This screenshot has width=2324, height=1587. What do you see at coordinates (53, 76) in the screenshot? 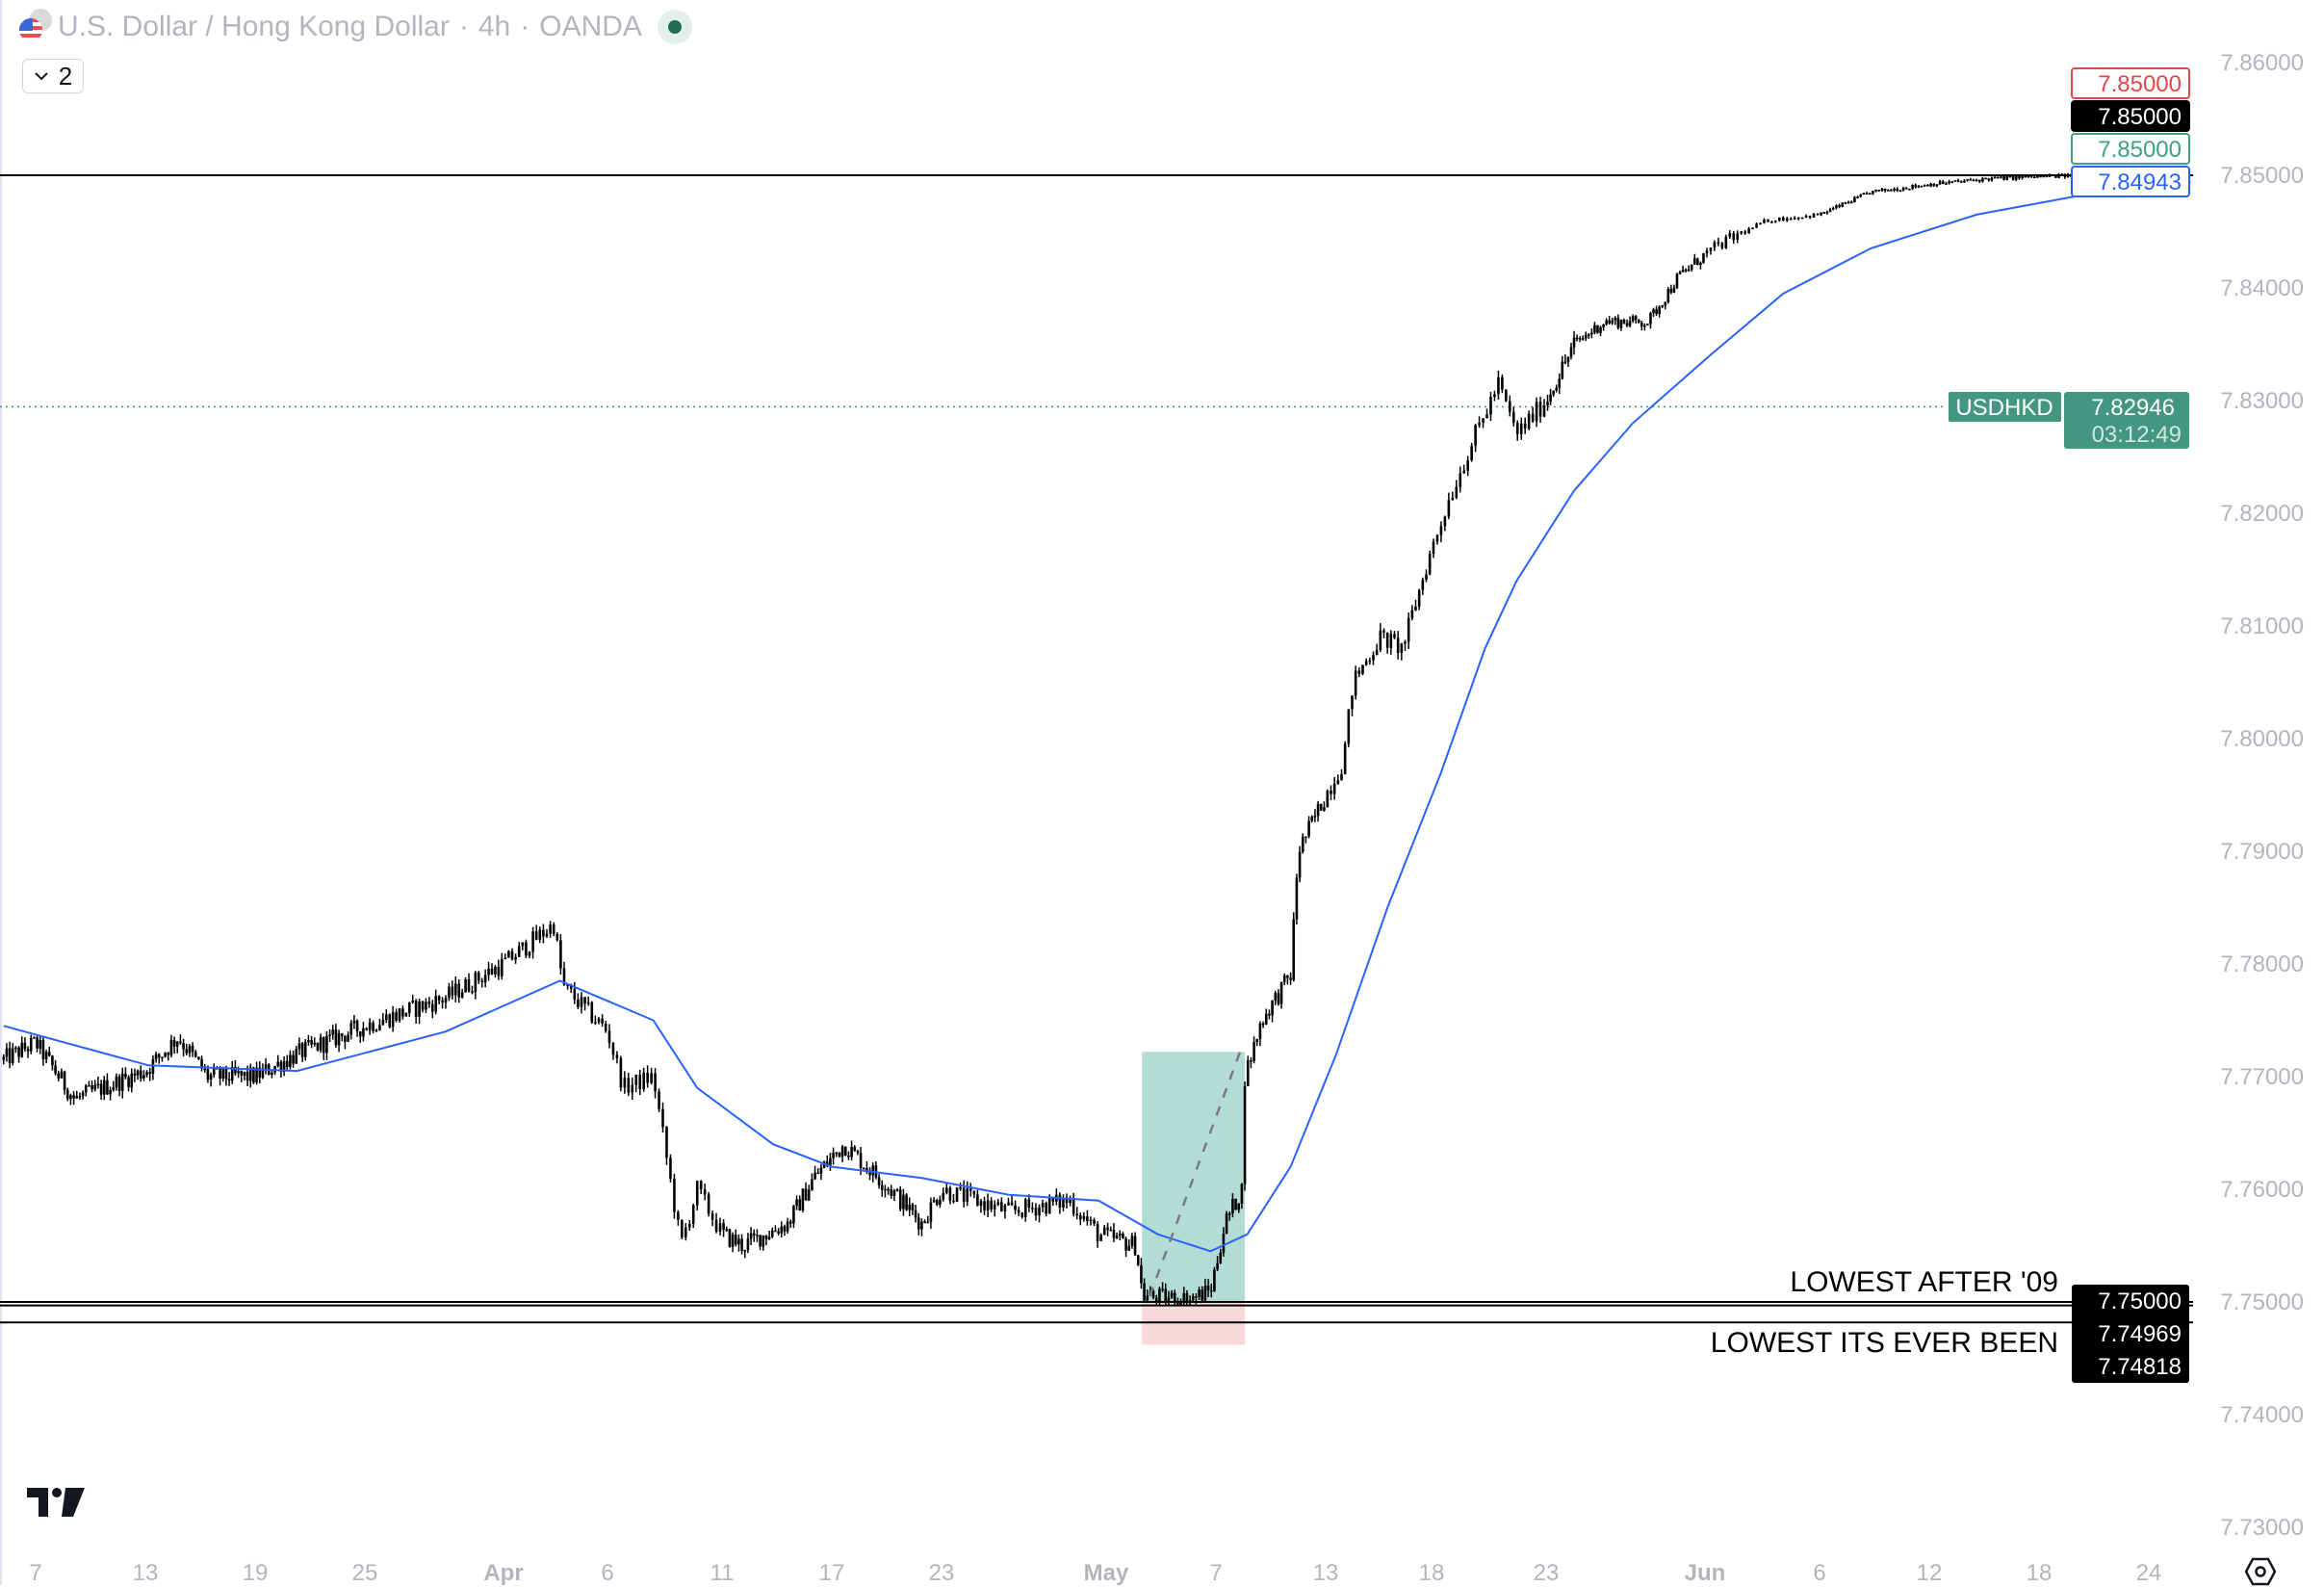
I see `indicators-toggle-button: 2` at bounding box center [53, 76].